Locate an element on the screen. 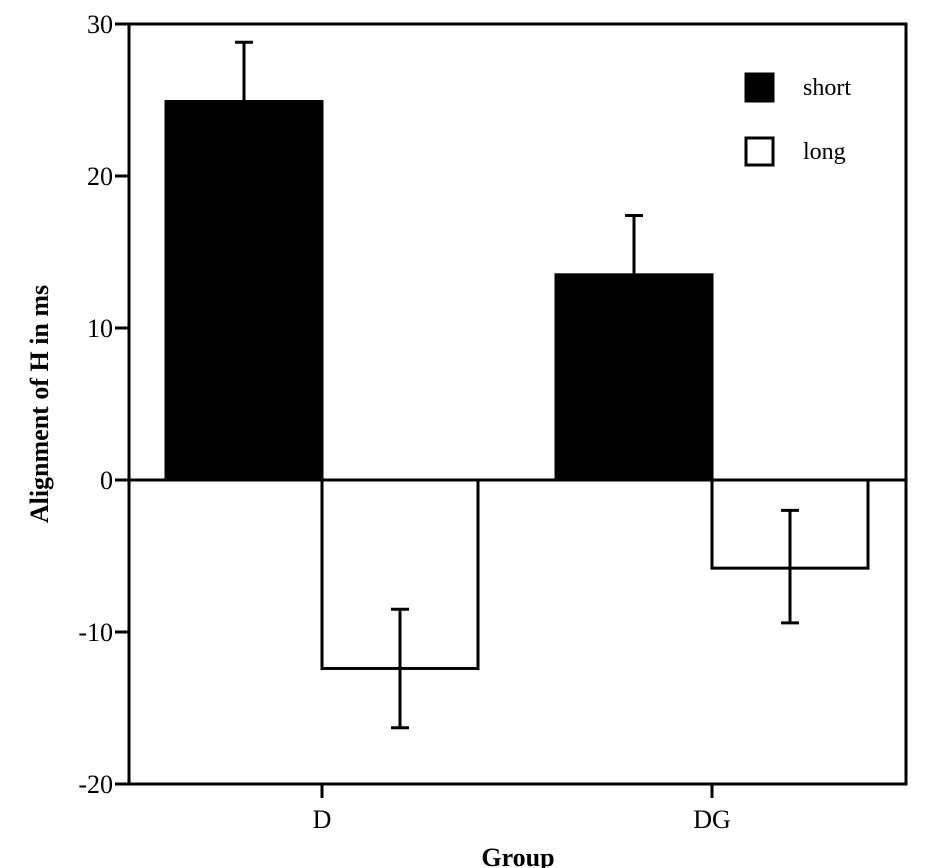 The width and height of the screenshot is (929, 868). y-axis-title: Alignment of H in ms is located at coordinates (39, 404).